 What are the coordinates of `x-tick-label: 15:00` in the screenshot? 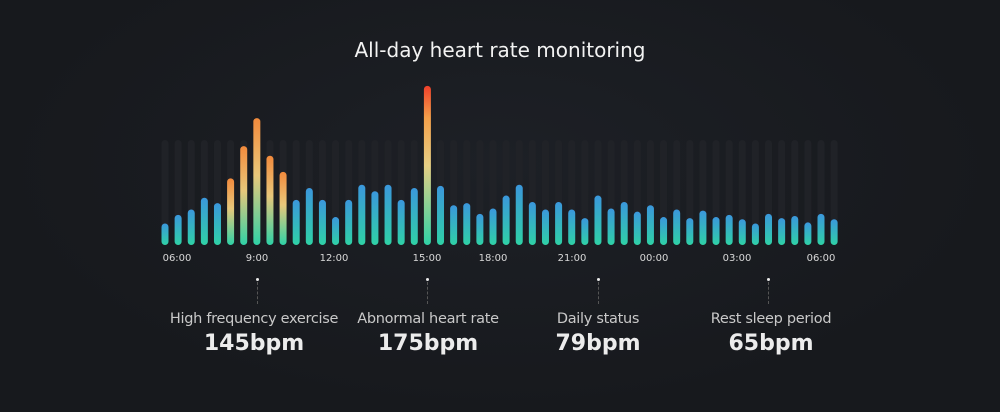 It's located at (427, 258).